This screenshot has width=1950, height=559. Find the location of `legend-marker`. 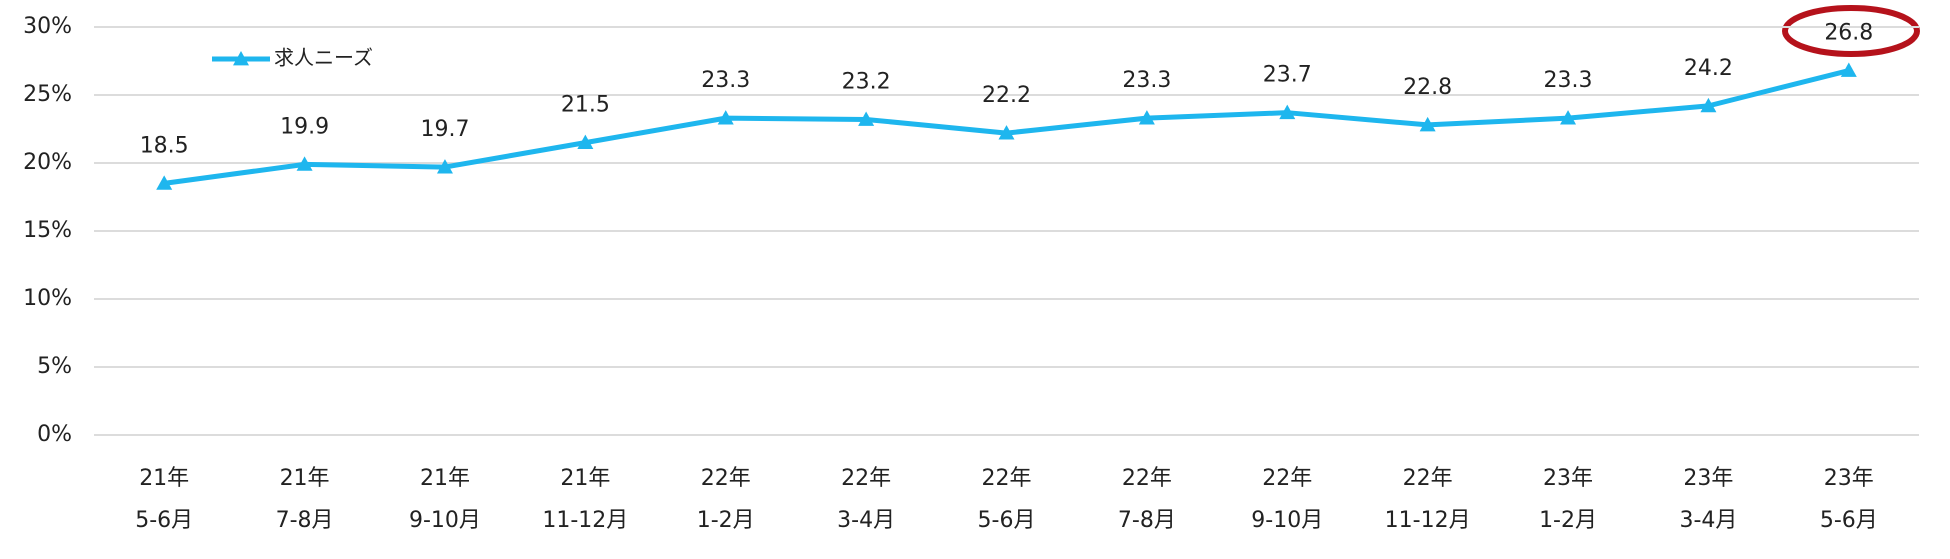

legend-marker is located at coordinates (241, 58).